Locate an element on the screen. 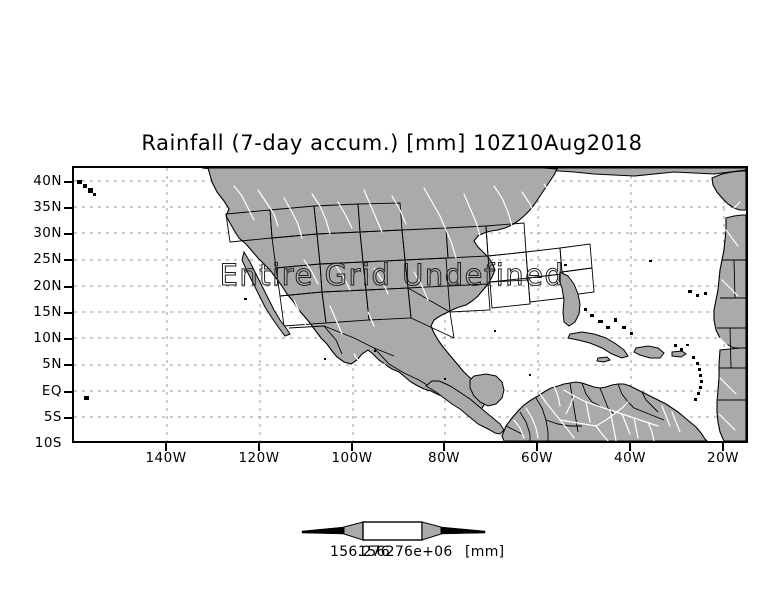 Image resolution: width=784 pixels, height=612 pixels. landmass-iberia is located at coordinates (728, 190).